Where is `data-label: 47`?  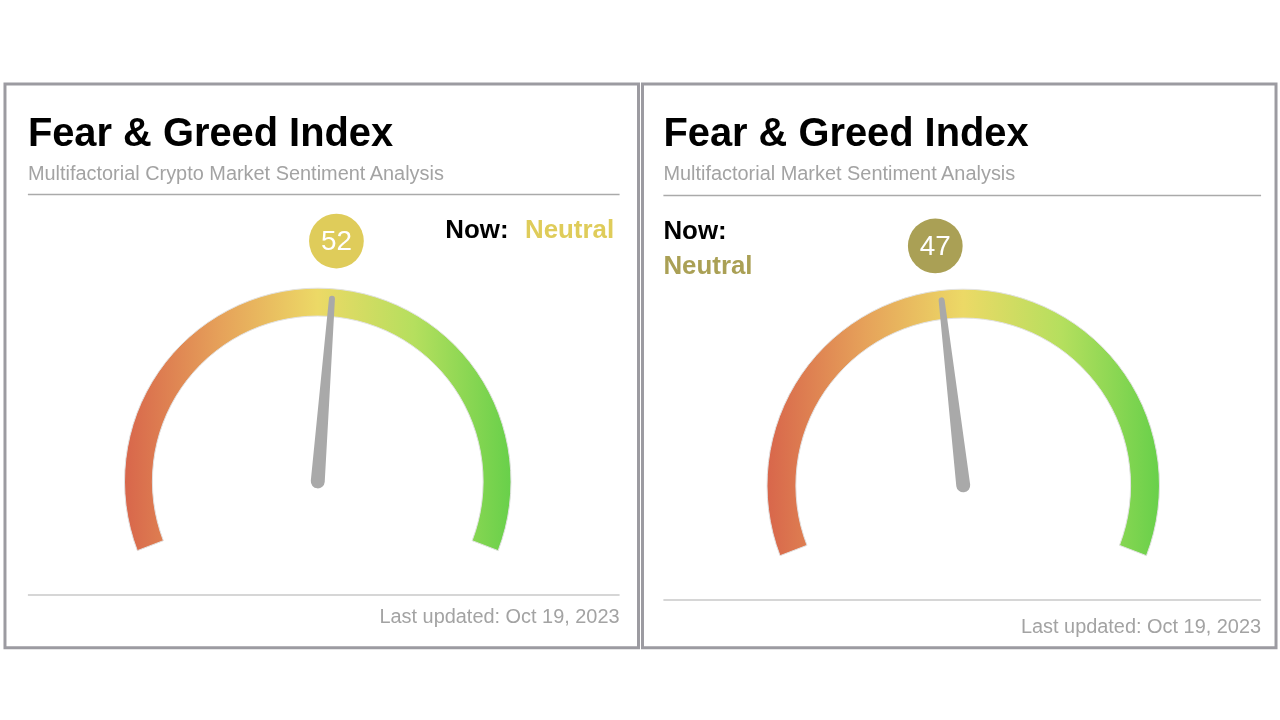 data-label: 47 is located at coordinates (935, 245).